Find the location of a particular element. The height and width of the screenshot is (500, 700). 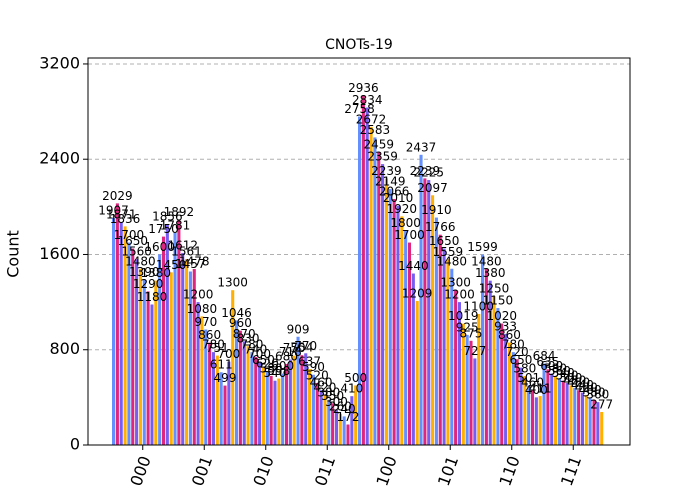

data-label: 960 is located at coordinates (240, 323).